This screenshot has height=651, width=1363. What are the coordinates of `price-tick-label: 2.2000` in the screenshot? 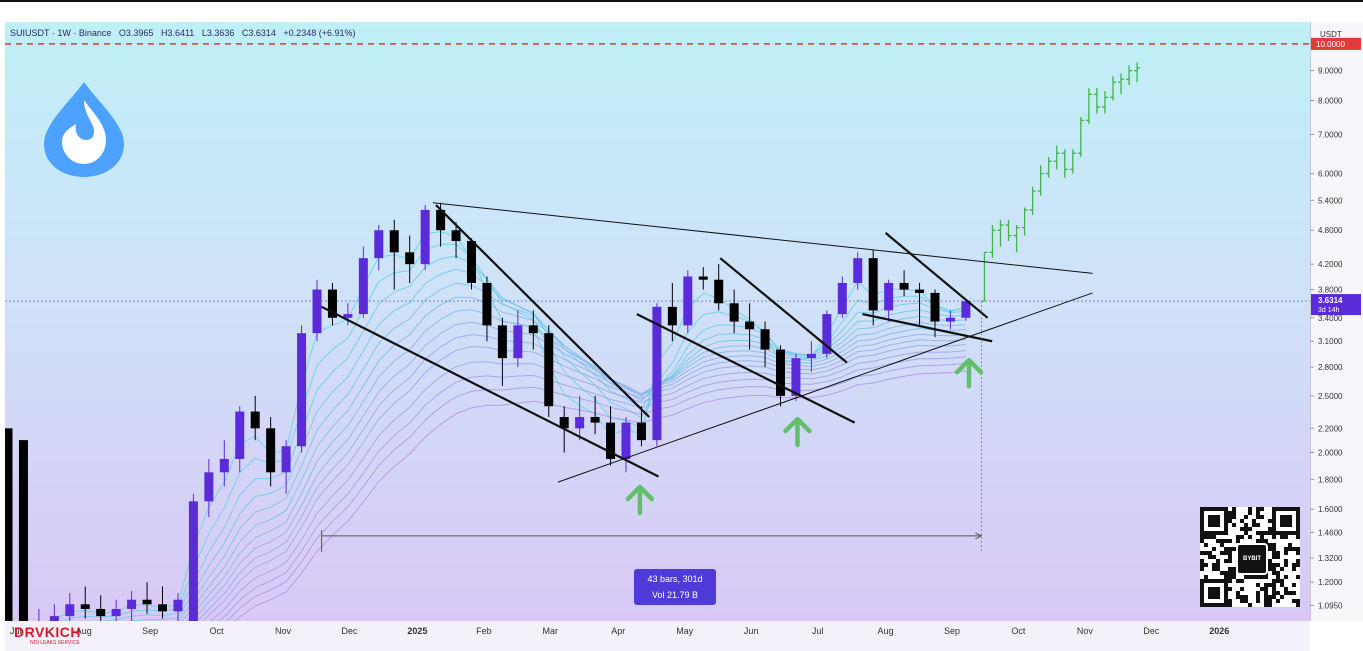 It's located at (1330, 428).